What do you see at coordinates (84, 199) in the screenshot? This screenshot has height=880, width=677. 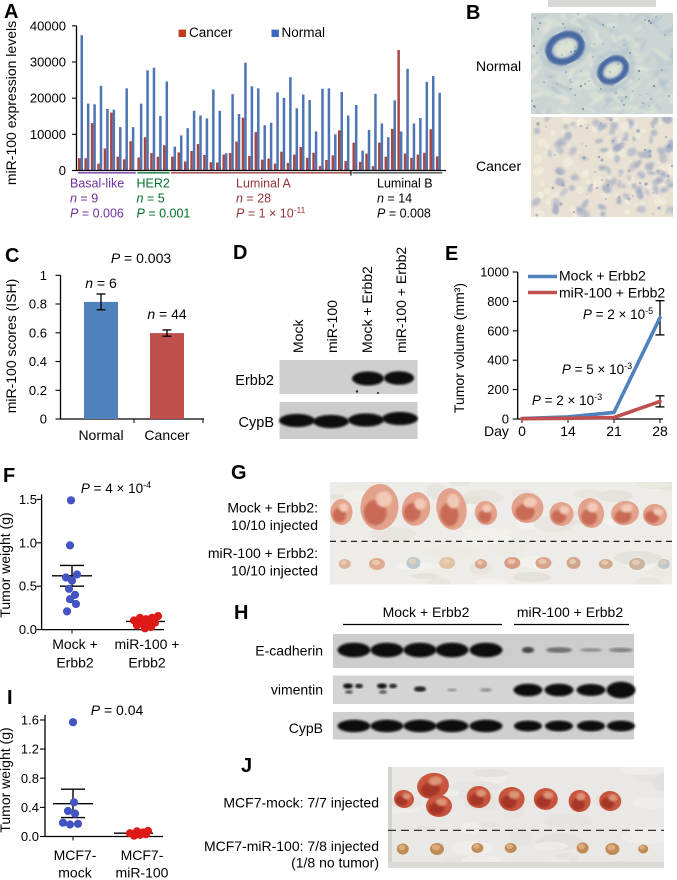 I see `svg-text: n = 9` at bounding box center [84, 199].